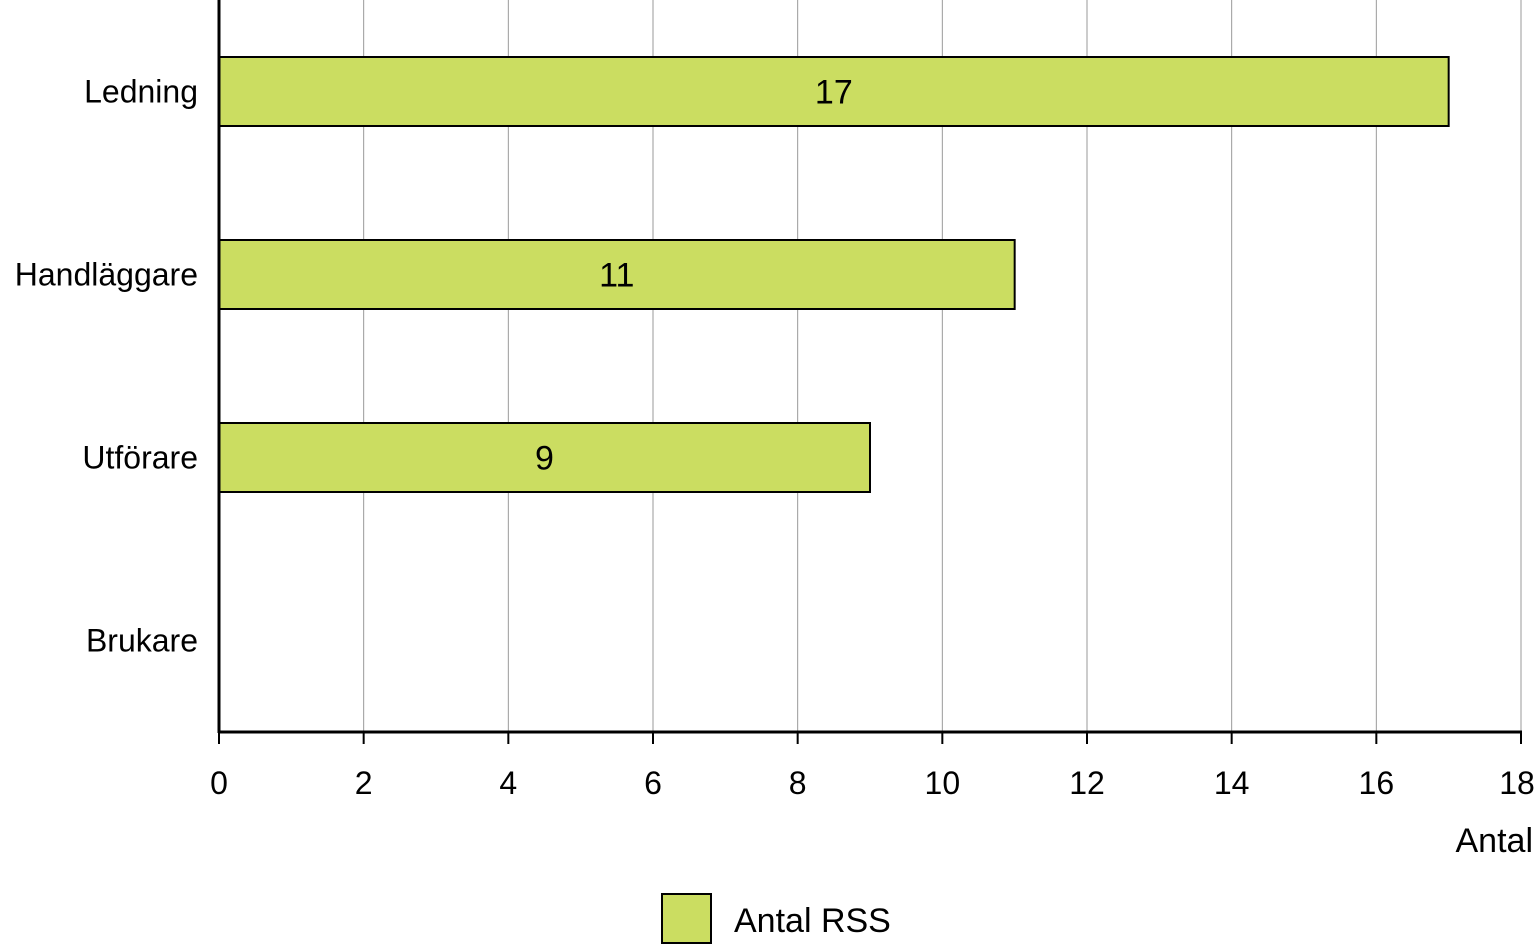  What do you see at coordinates (812, 921) in the screenshot?
I see `legend-label: Antal RSS` at bounding box center [812, 921].